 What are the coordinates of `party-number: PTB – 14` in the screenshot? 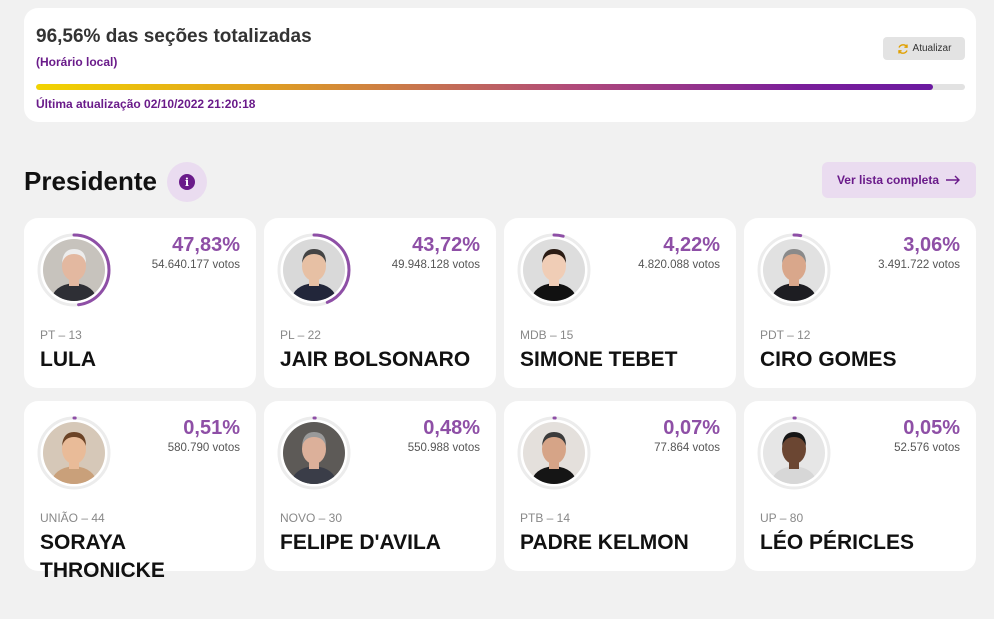 It's located at (545, 518).